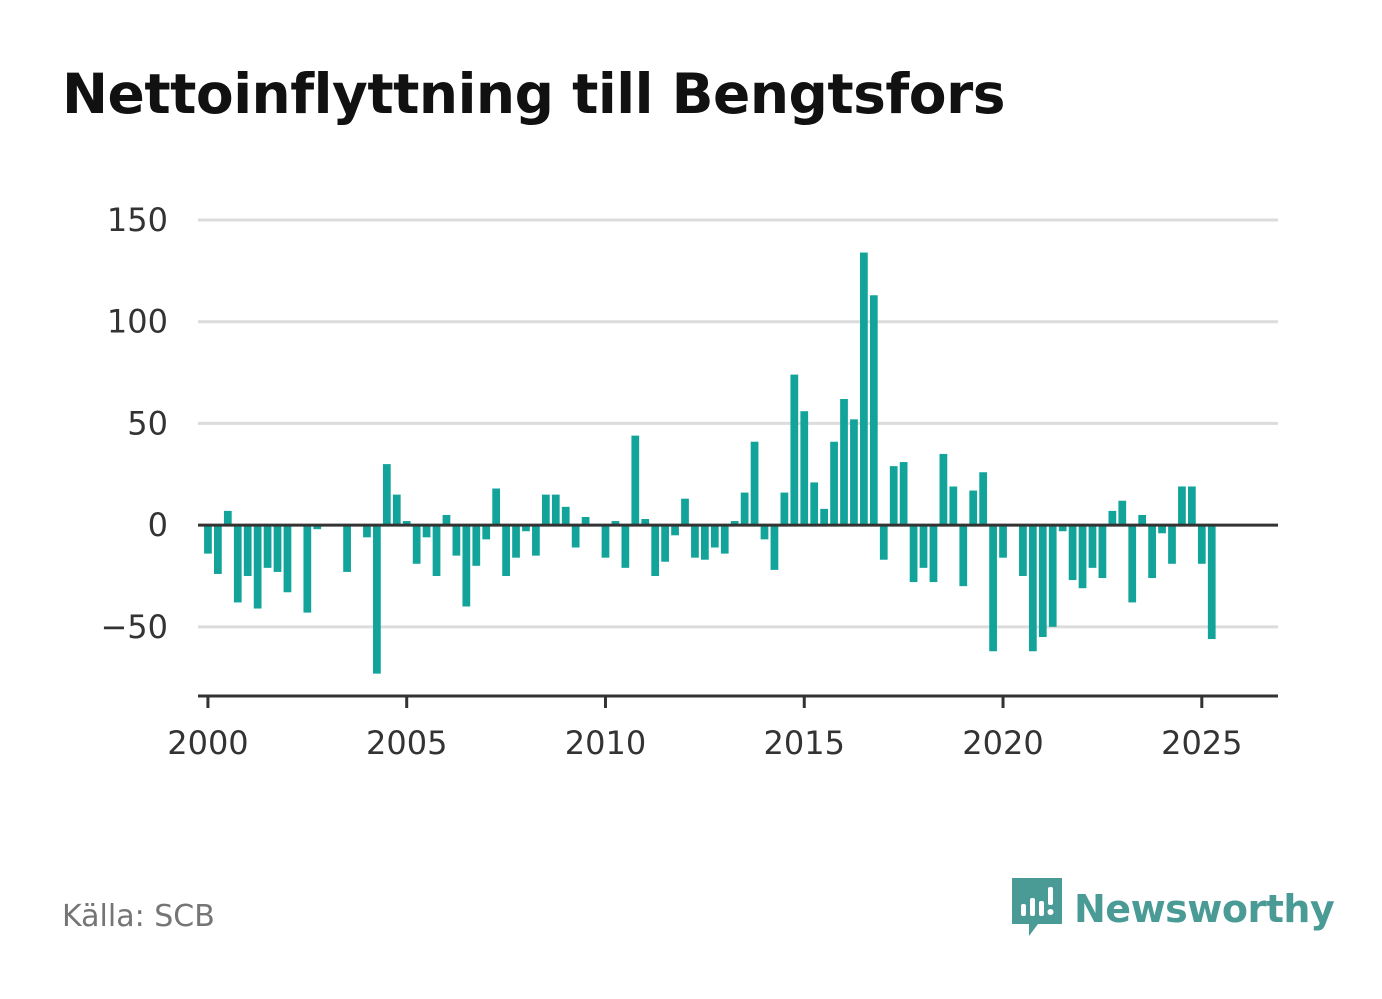 The height and width of the screenshot is (999, 1382). I want to click on brand-logo: Newsworthy, so click(1173, 909).